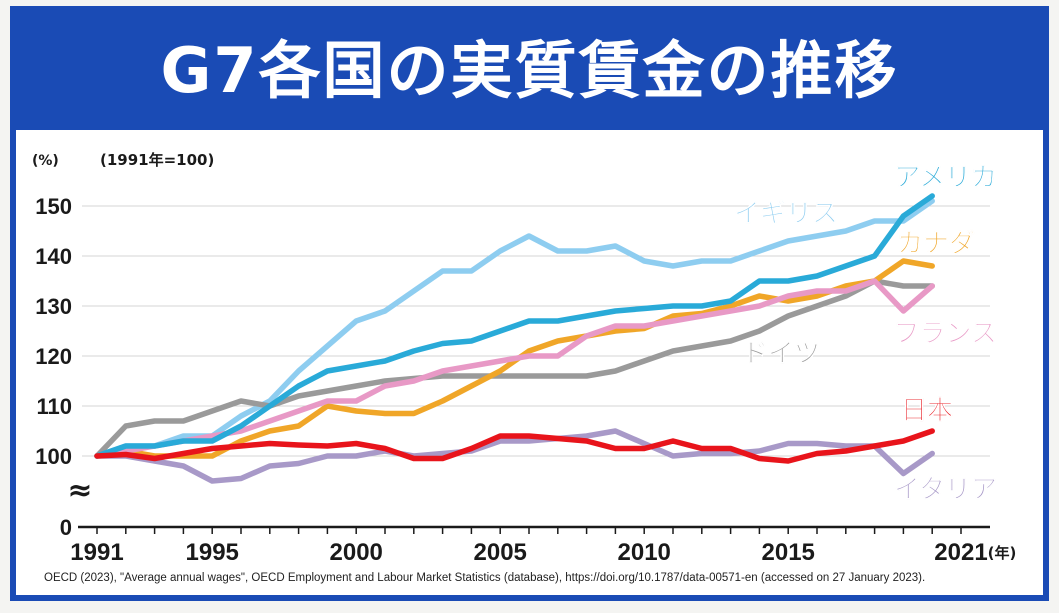 This screenshot has height=613, width=1059. Describe the element at coordinates (53, 256) in the screenshot. I see `y-tick-label: 140` at that location.